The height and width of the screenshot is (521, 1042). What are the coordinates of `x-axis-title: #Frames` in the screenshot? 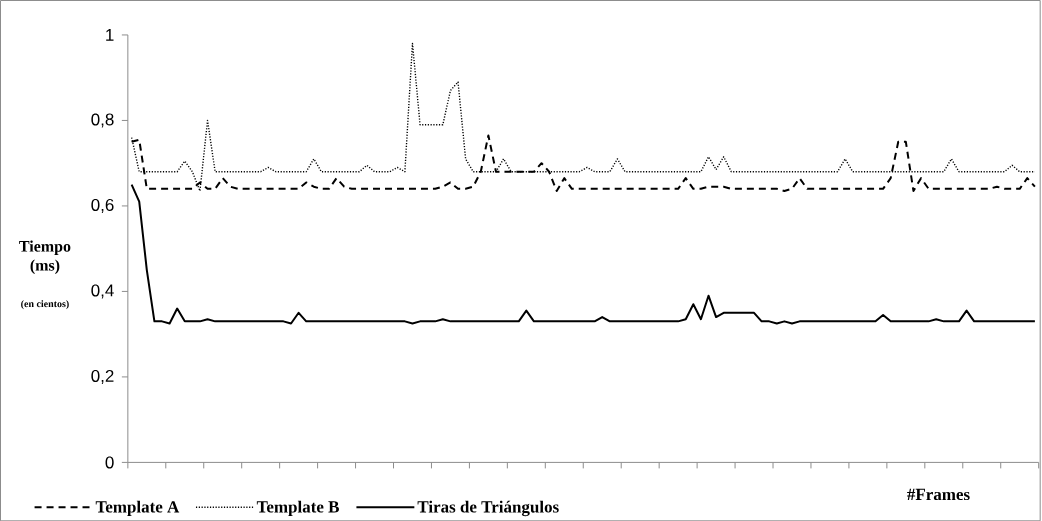 It's located at (938, 494).